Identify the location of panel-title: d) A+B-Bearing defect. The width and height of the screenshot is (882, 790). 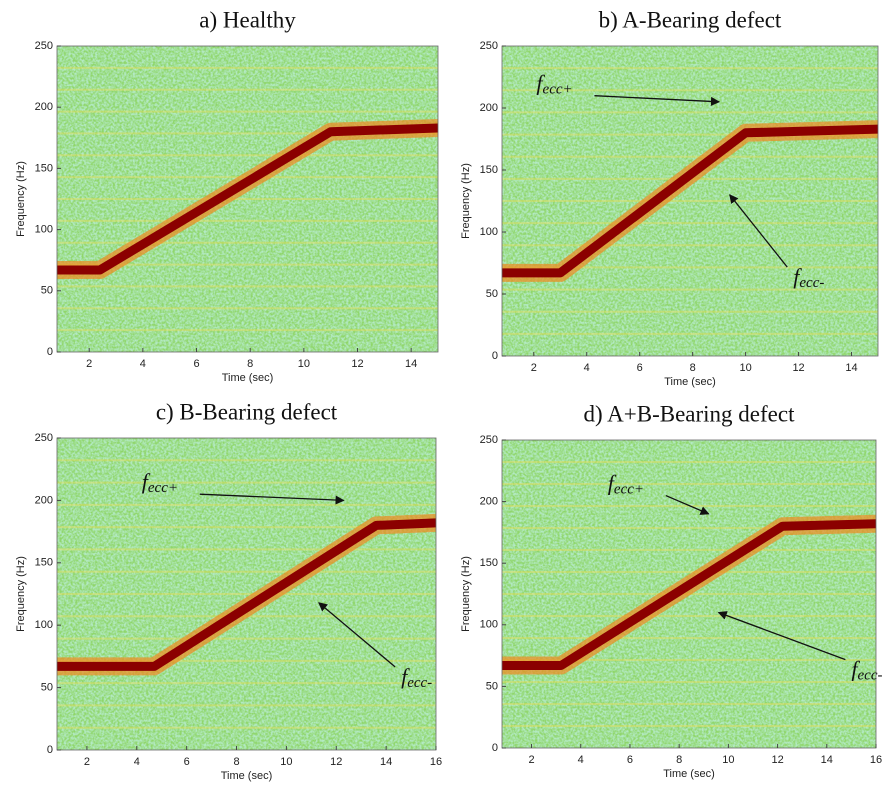
(690, 413).